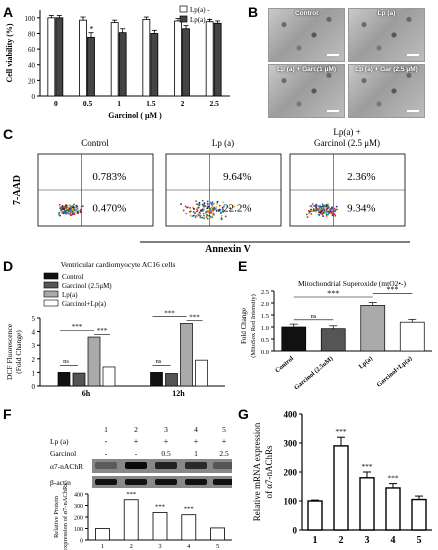 The height and width of the screenshot is (550, 438). I want to click on x-tick-label: 12h, so click(178, 393).